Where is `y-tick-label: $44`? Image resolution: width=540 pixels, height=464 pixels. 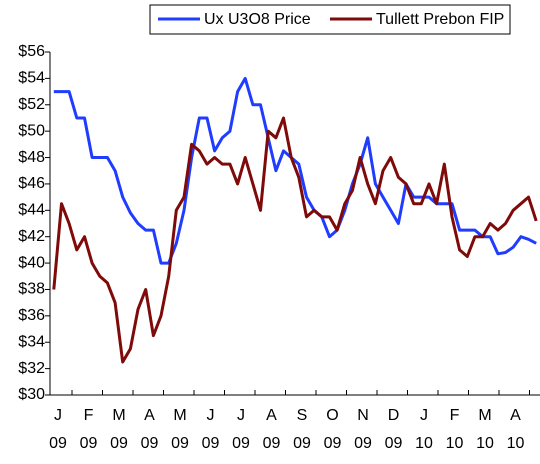 y-tick-label: $44 is located at coordinates (31, 210).